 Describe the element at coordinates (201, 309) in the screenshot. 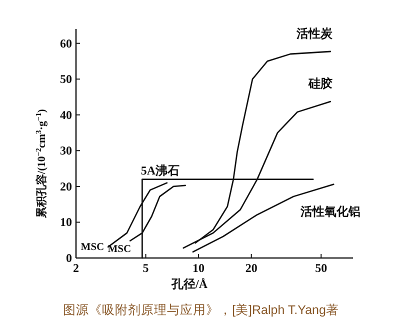

I see `text: 图源《吸附剂原理与应用》，[美]Ralph T.Yang著` at that location.